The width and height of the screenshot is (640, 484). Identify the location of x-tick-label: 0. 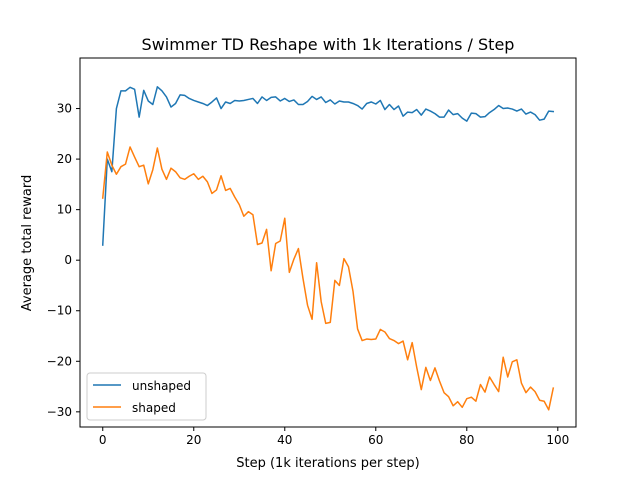
(103, 440).